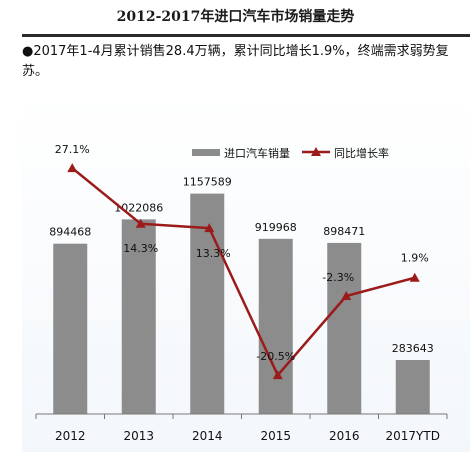 This screenshot has width=471, height=454. I want to click on growth-rate-label: 14.3%, so click(140, 248).